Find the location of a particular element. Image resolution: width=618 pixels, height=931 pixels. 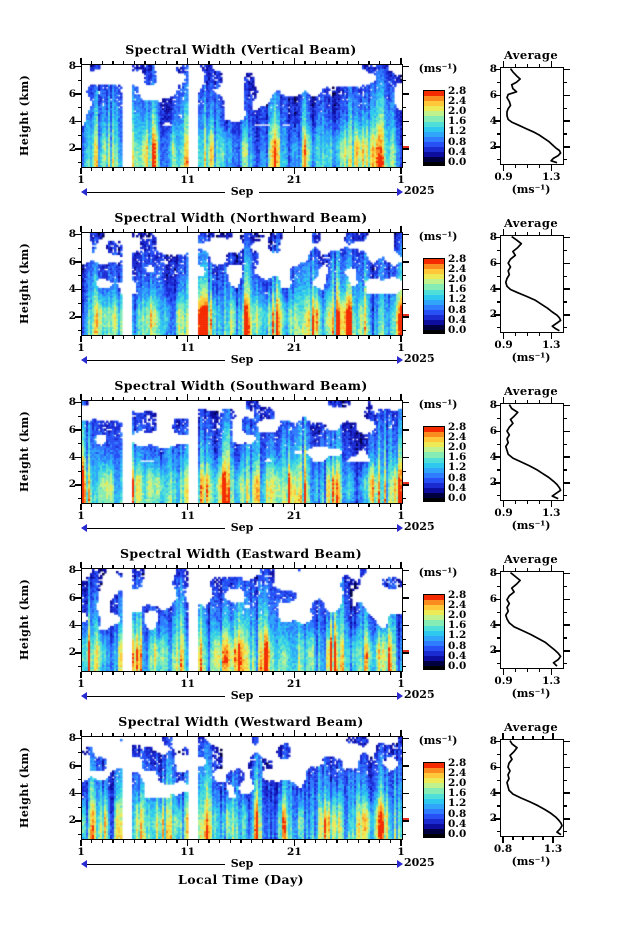

average-profile-chart is located at coordinates (534, 788).